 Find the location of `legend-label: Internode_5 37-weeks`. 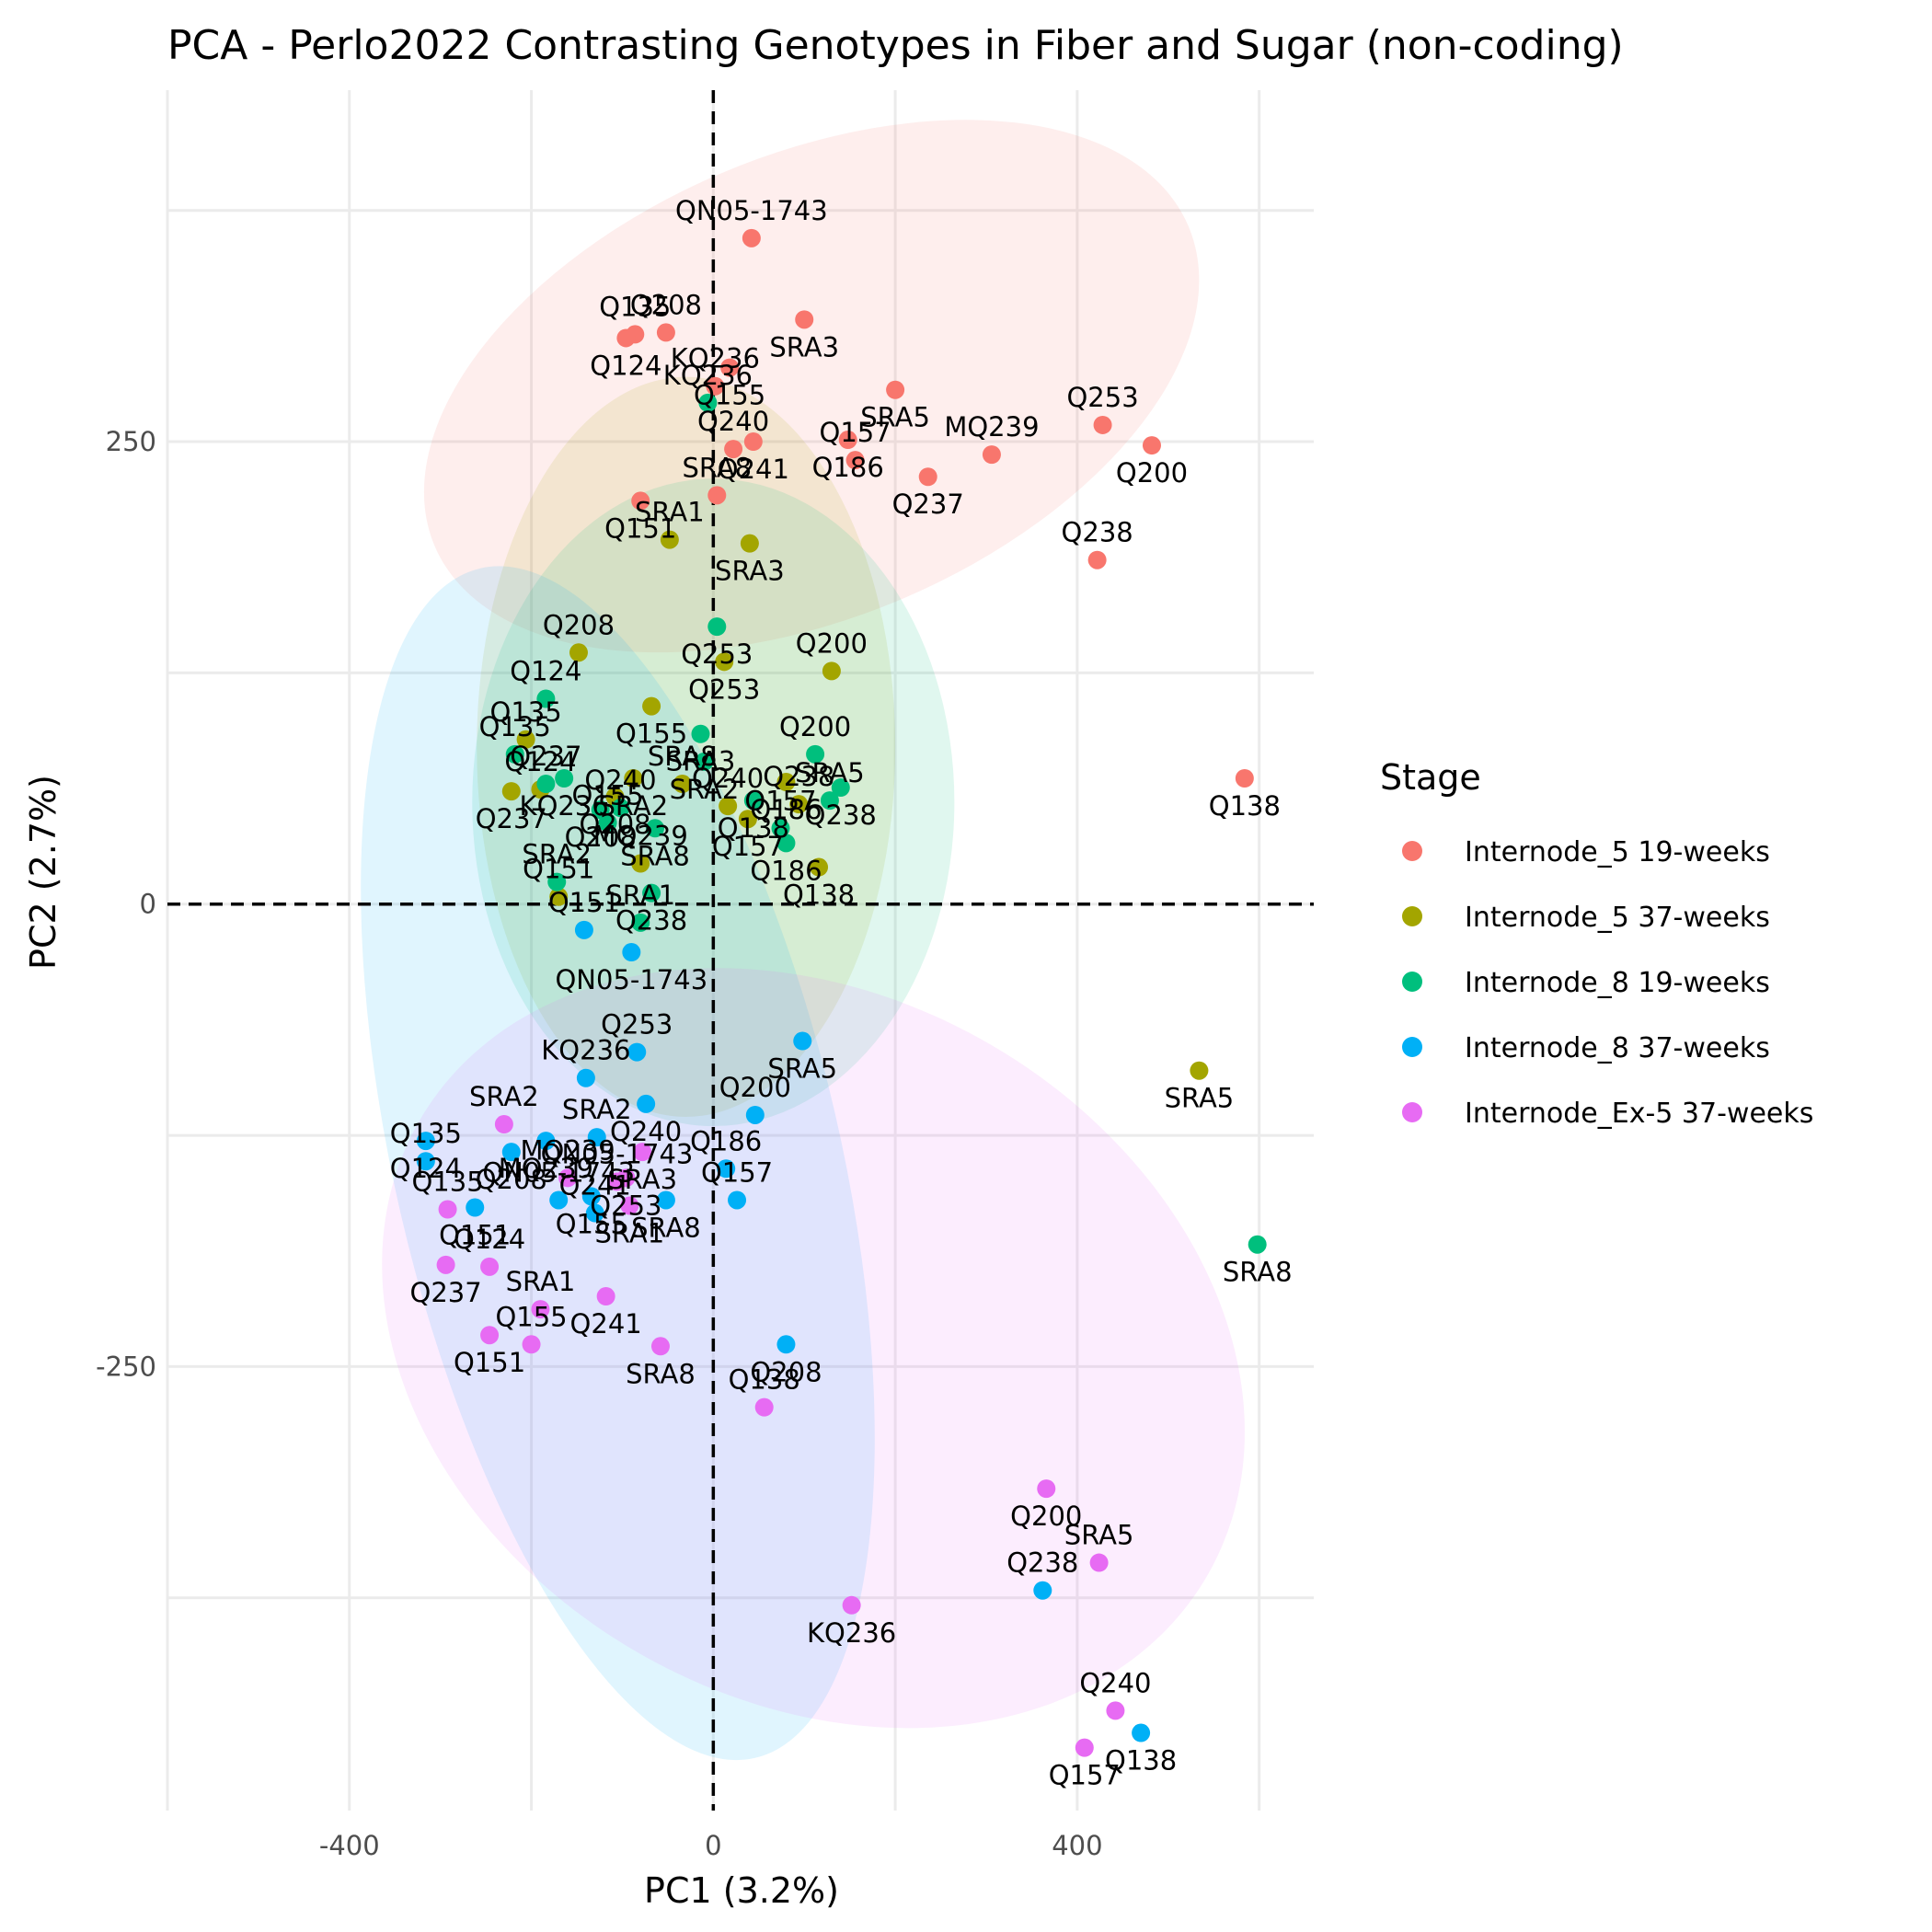

legend-label: Internode_5 37-weeks is located at coordinates (1617, 918).